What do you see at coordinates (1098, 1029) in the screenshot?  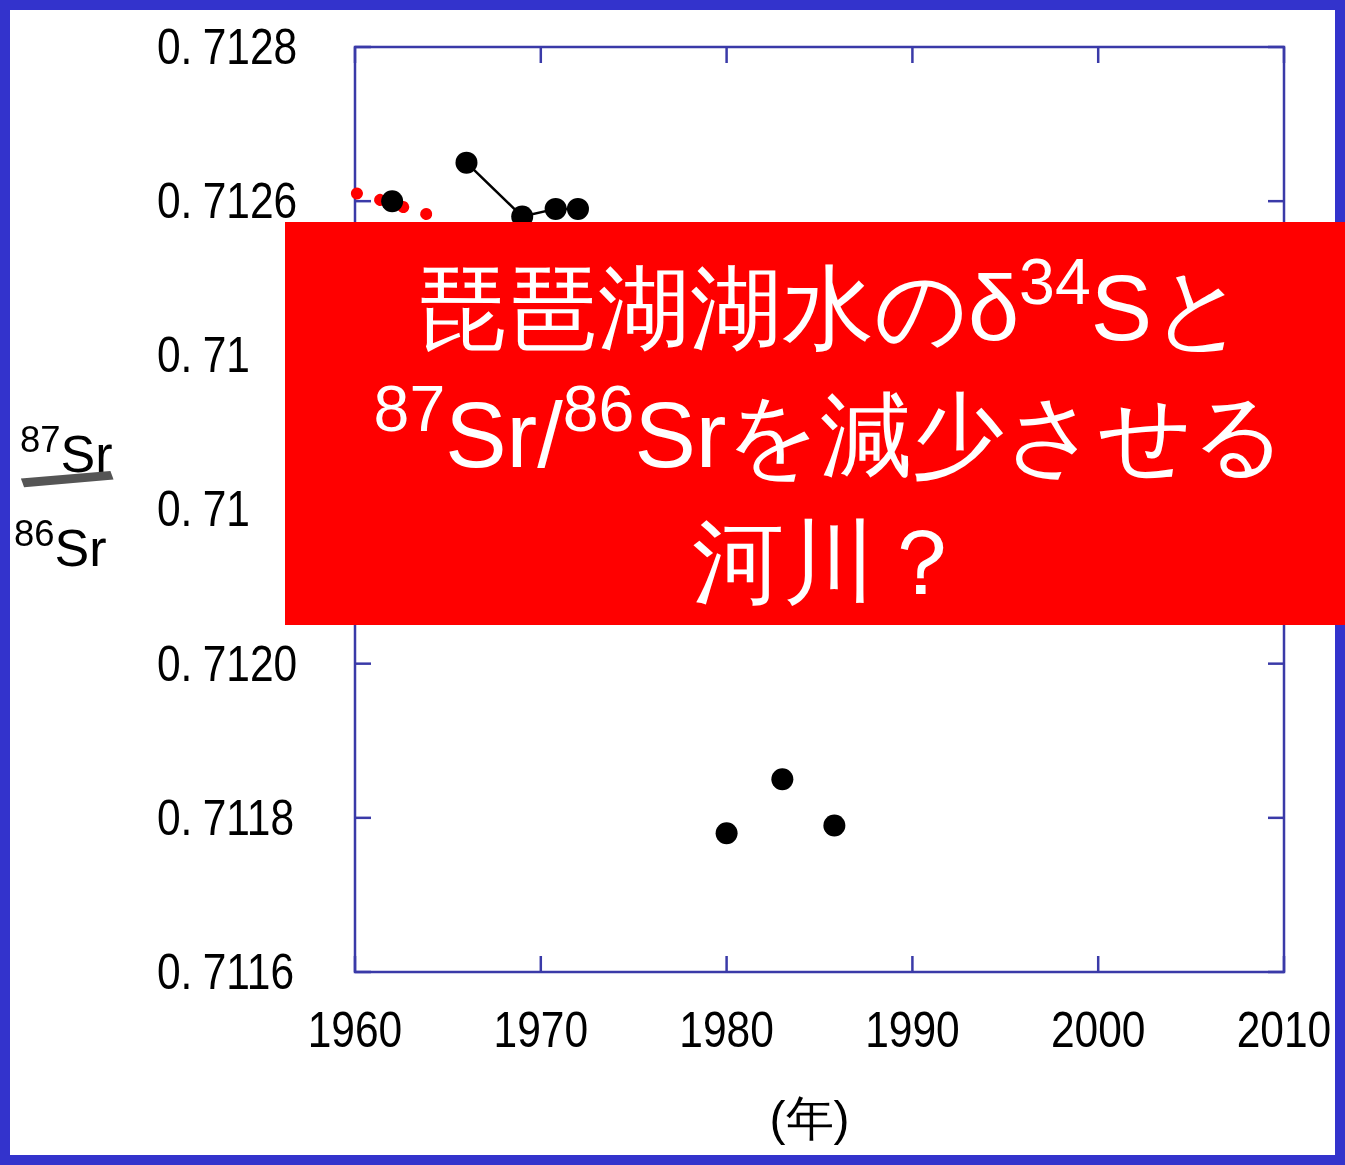 I see `x-tick-label: 2000` at bounding box center [1098, 1029].